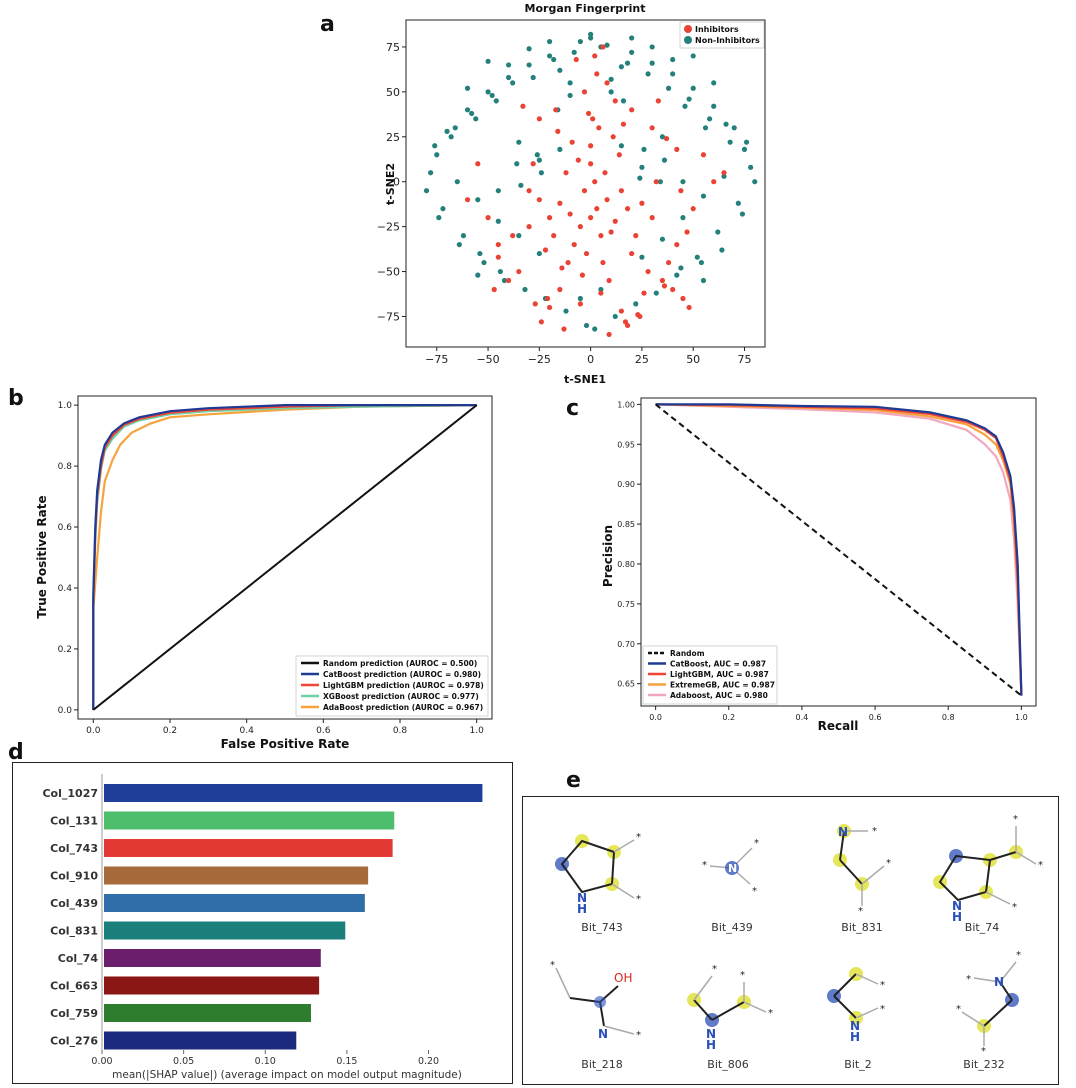 Image resolution: width=1076 pixels, height=1088 pixels. I want to click on fragment-bit-439: N * * * Bit_439, so click(730, 886).